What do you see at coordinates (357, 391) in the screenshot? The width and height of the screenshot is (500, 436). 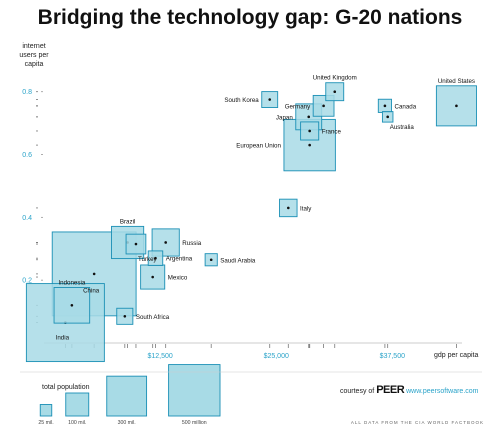 I see `courtesy-label: courtesy of` at bounding box center [357, 391].